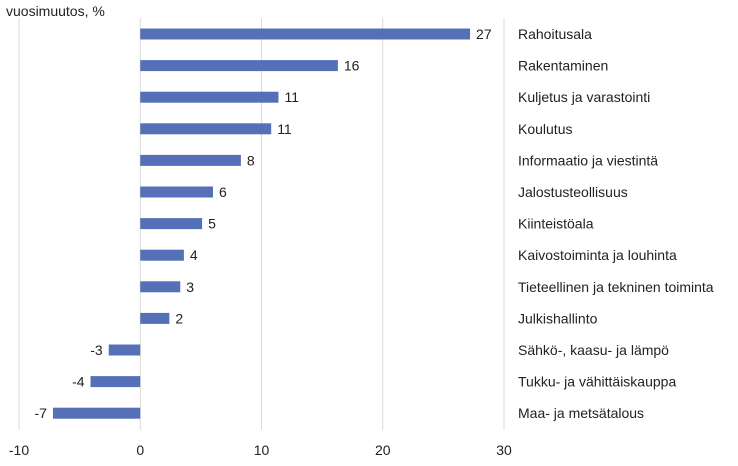 The height and width of the screenshot is (466, 738). Describe the element at coordinates (588, 160) in the screenshot. I see `category-label: Informaatio ja viestintä` at that location.